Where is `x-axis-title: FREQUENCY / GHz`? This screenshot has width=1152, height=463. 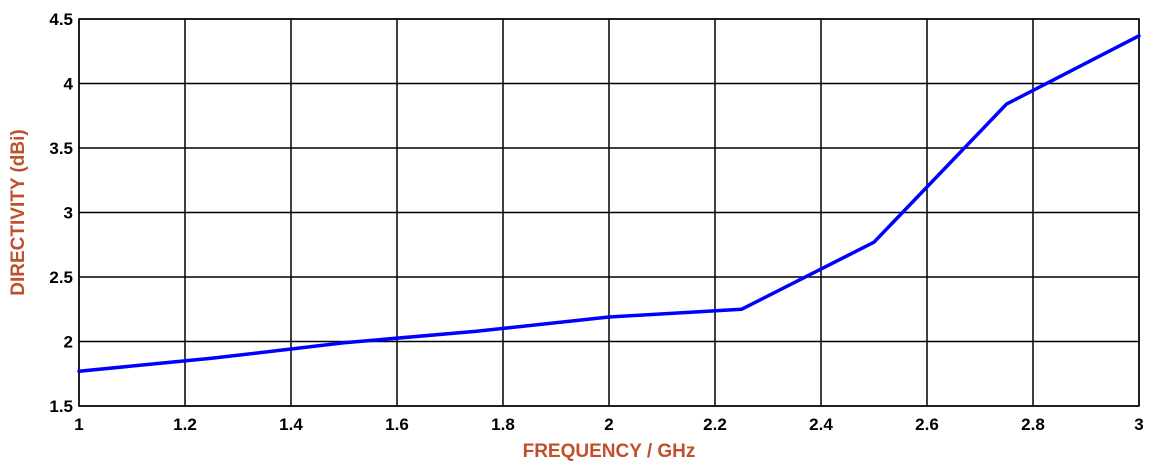
x-axis-title: FREQUENCY / GHz is located at coordinates (609, 451).